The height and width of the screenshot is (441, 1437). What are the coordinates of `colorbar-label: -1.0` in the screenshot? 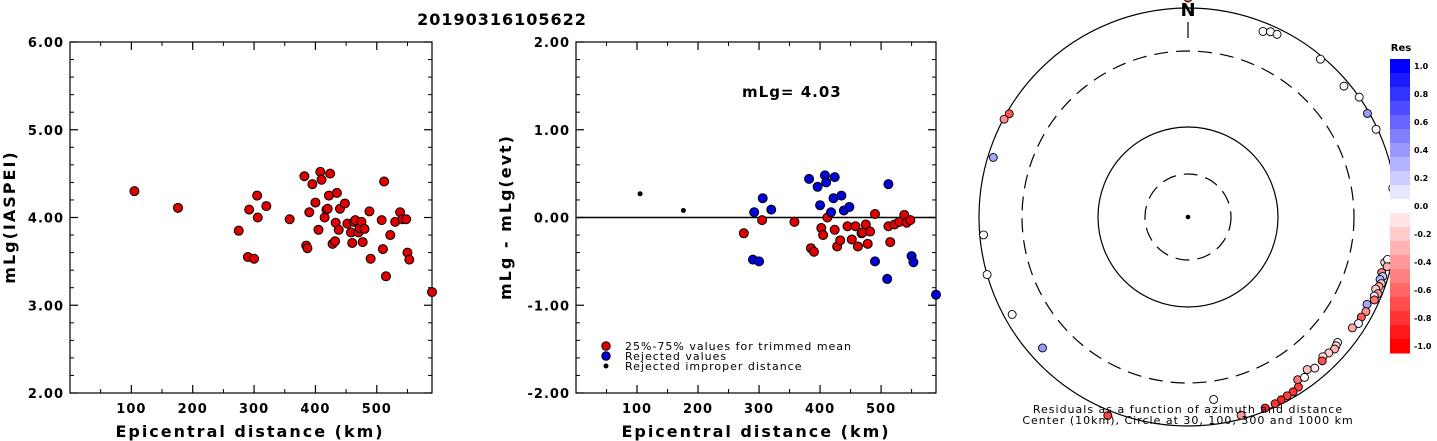 It's located at (1423, 346).